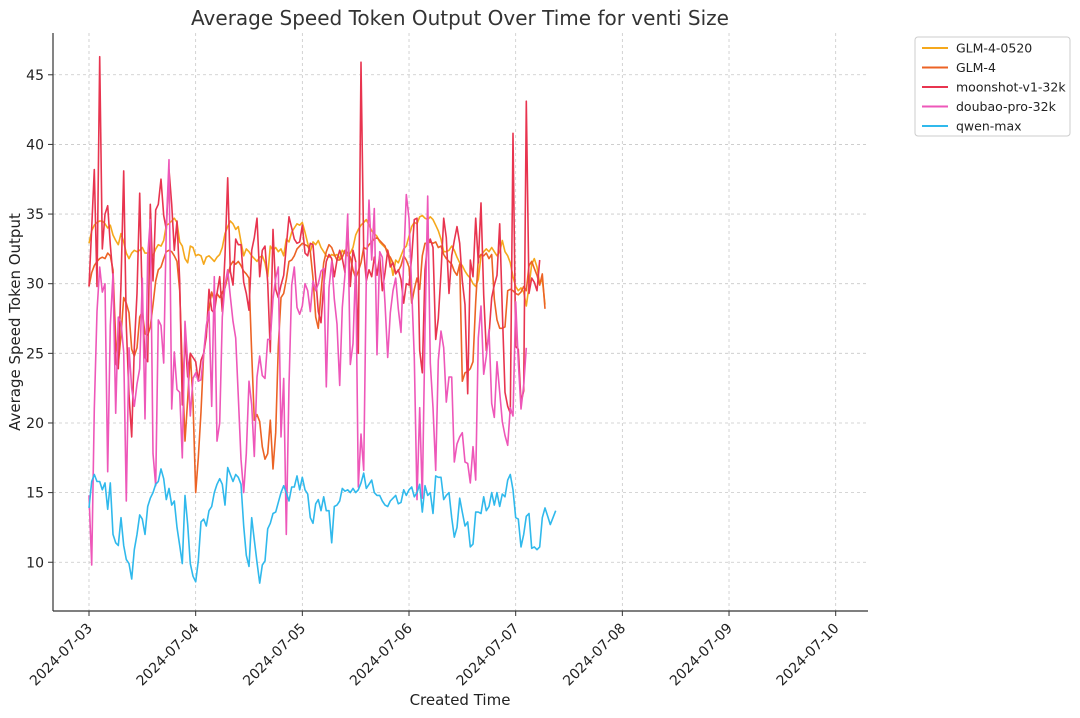  What do you see at coordinates (989, 126) in the screenshot?
I see `legend-label-qwen-max: qwen-max` at bounding box center [989, 126].